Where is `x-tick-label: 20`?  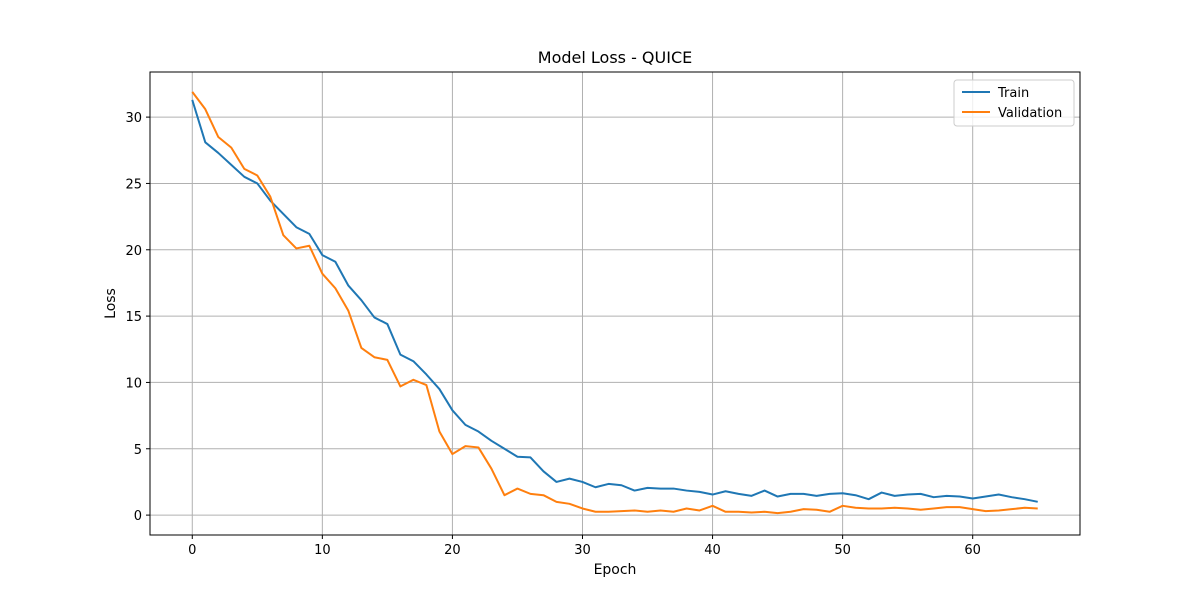
x-tick-label: 20 is located at coordinates (452, 550).